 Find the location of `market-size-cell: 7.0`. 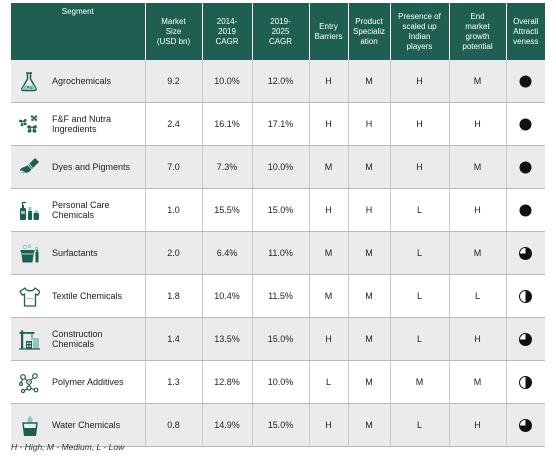

market-size-cell: 7.0 is located at coordinates (174, 167).